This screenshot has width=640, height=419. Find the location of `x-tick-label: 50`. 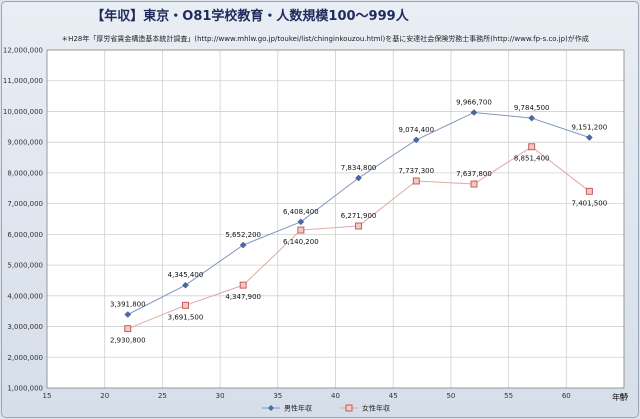

x-tick-label: 50 is located at coordinates (450, 396).